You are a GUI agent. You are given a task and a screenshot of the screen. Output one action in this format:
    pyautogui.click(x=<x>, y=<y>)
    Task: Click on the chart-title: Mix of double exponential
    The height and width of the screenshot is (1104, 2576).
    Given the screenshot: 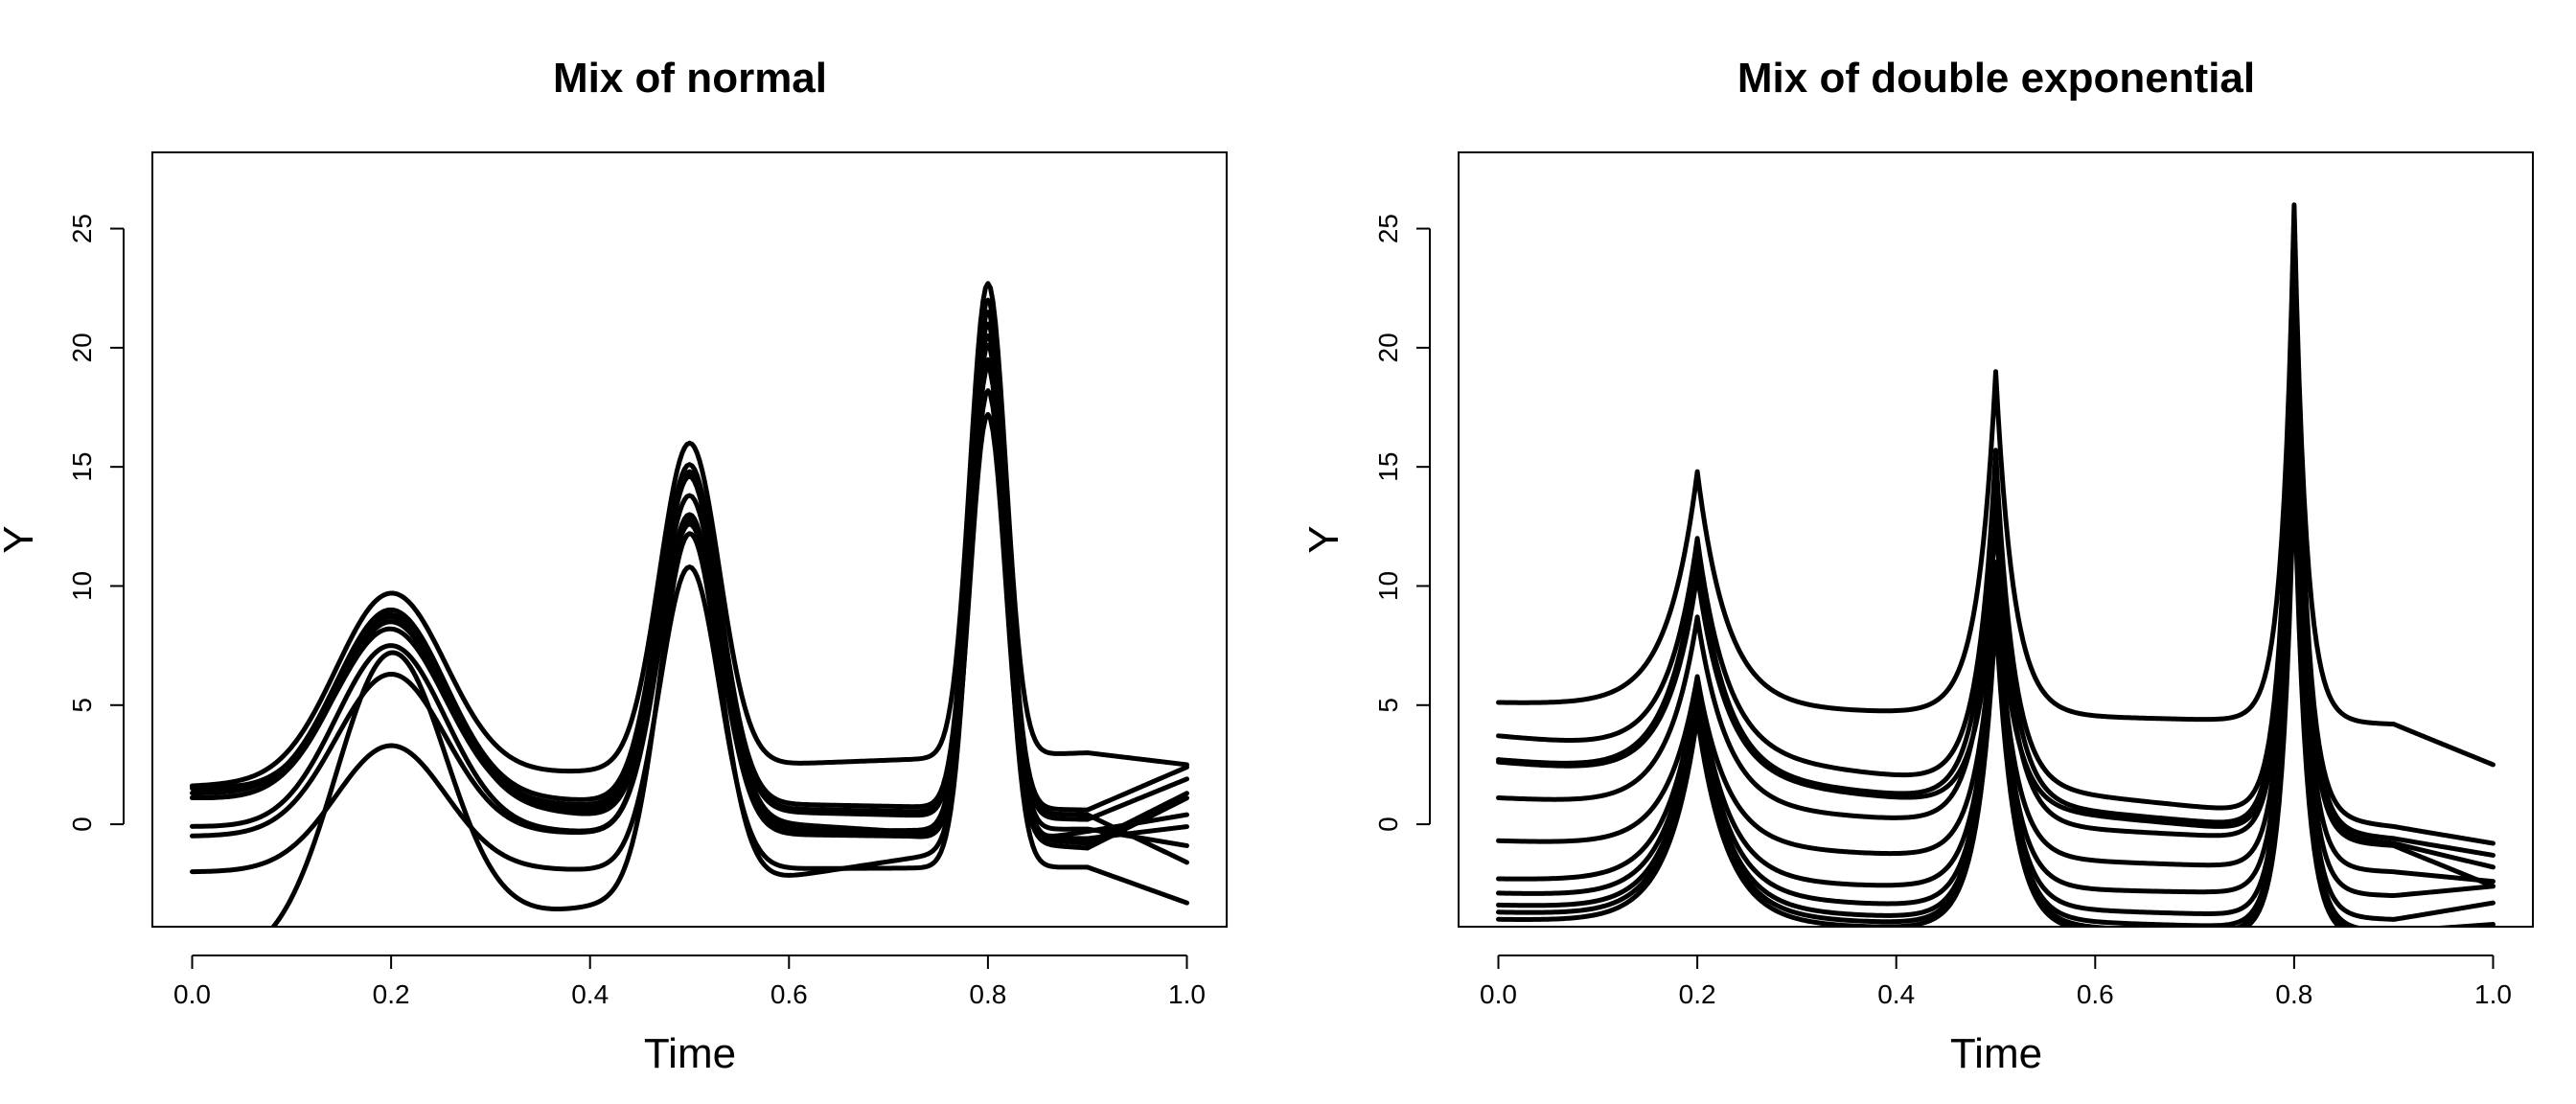 What is the action you would take?
    pyautogui.click(x=1996, y=78)
    